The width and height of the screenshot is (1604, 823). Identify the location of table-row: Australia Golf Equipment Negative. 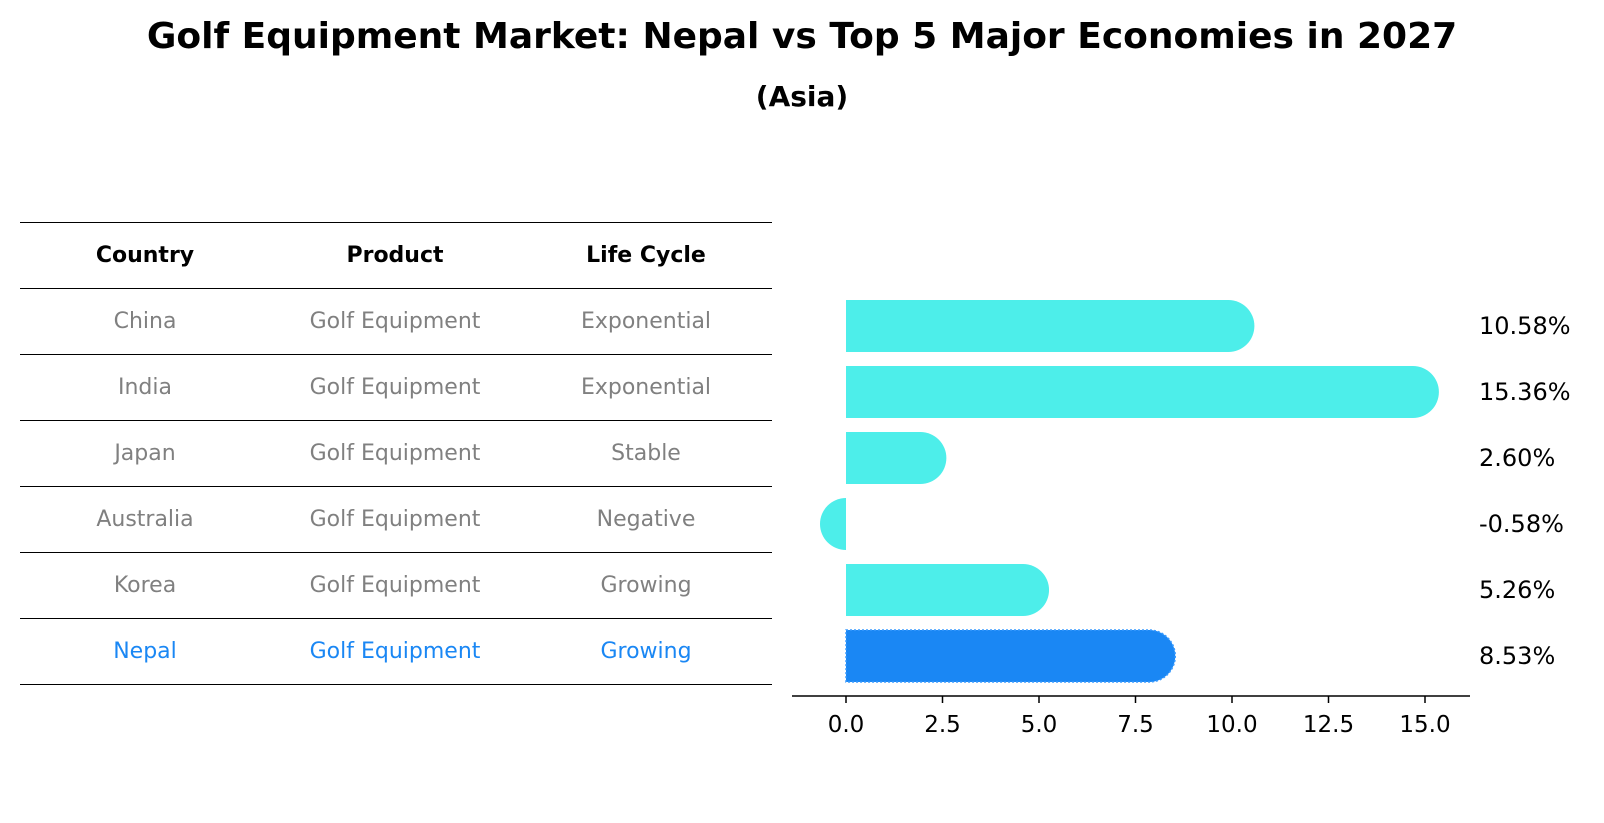
(396, 519).